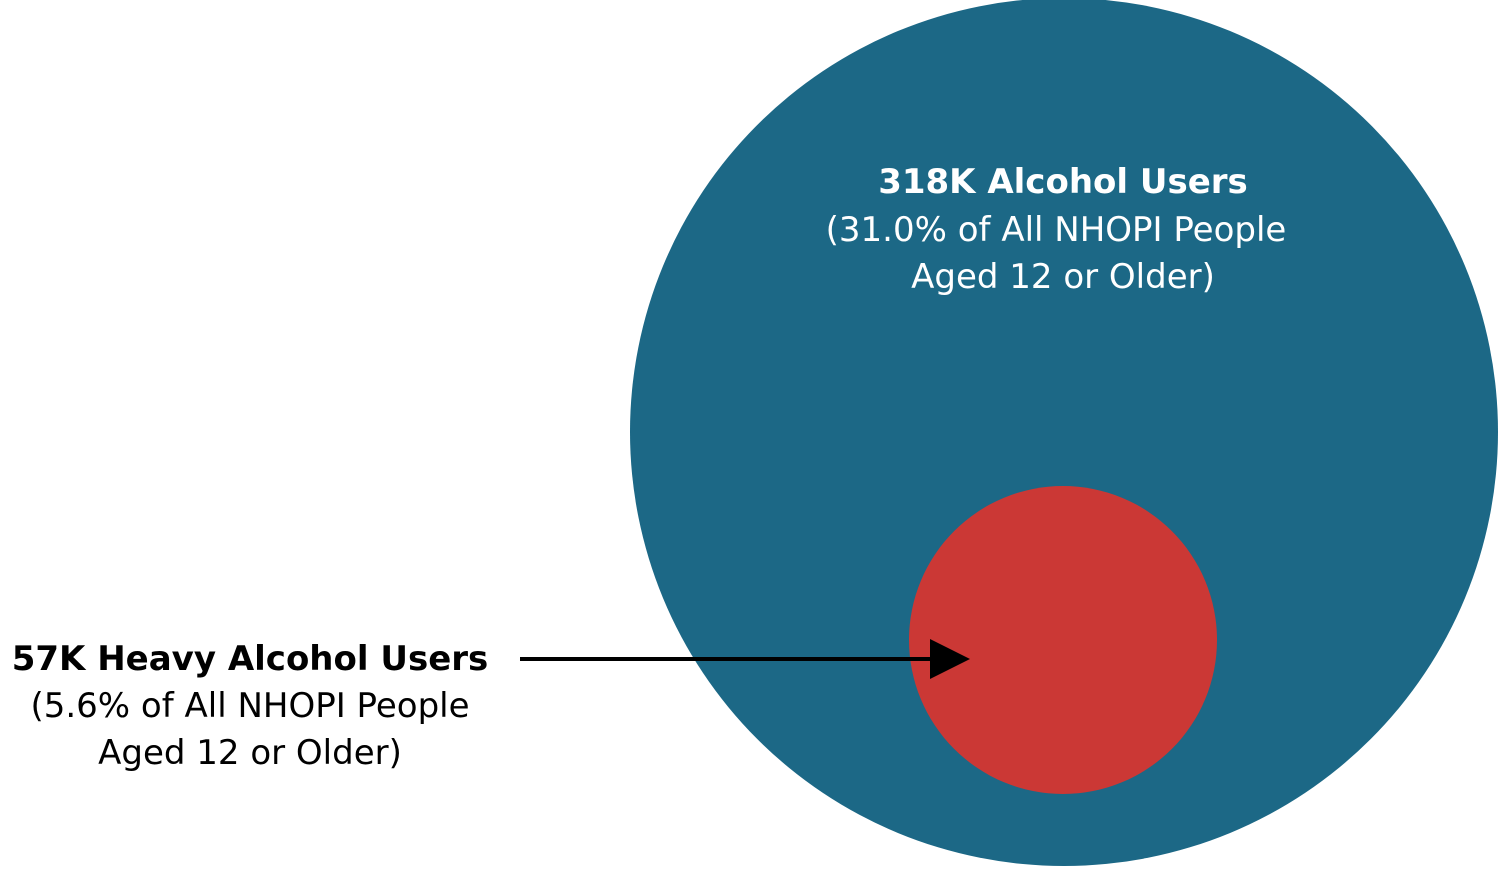 This screenshot has height=871, width=1498. What do you see at coordinates (1056, 230) in the screenshot?
I see `alcohol-users-percent-line: (31.0% of All NHOPI People` at bounding box center [1056, 230].